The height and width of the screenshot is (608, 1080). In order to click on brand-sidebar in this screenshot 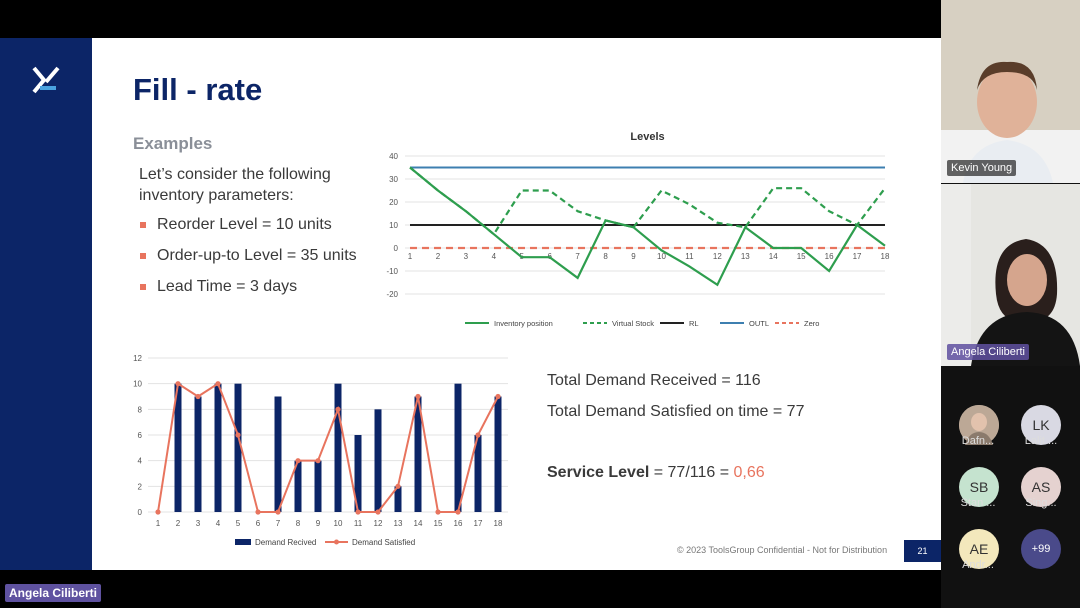, I will do `click(46, 304)`.